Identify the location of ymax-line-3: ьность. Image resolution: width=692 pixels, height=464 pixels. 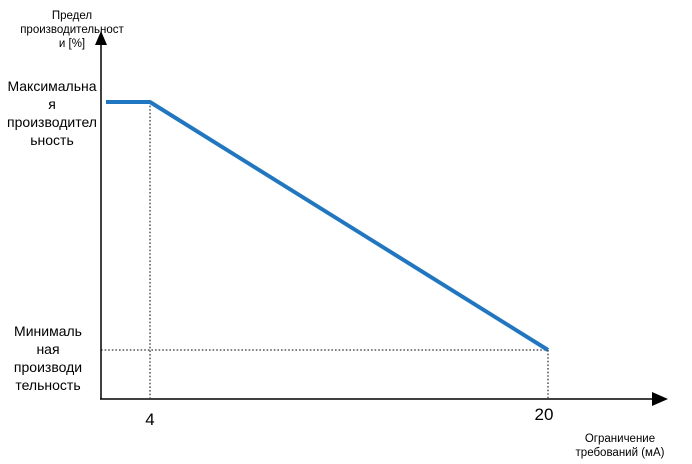
(52, 140).